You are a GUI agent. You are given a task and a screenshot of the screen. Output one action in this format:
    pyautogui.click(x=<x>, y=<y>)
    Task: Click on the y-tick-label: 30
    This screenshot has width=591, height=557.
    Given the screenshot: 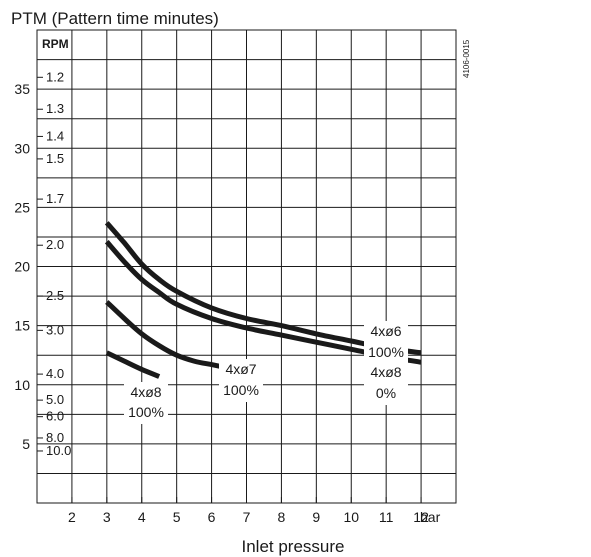 What is the action you would take?
    pyautogui.click(x=22, y=148)
    